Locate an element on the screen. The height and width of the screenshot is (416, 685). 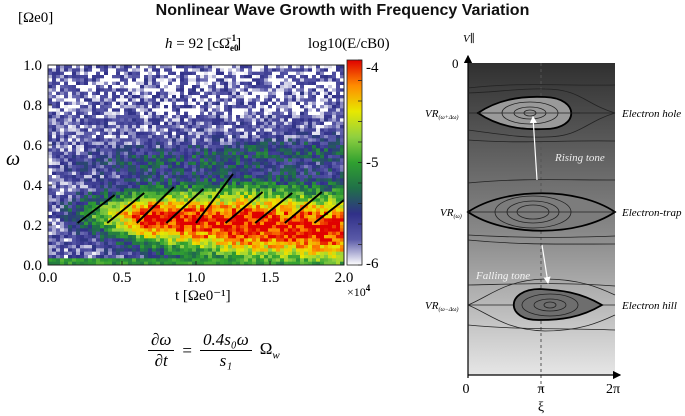
sweep-line is located at coordinates (185, 206).